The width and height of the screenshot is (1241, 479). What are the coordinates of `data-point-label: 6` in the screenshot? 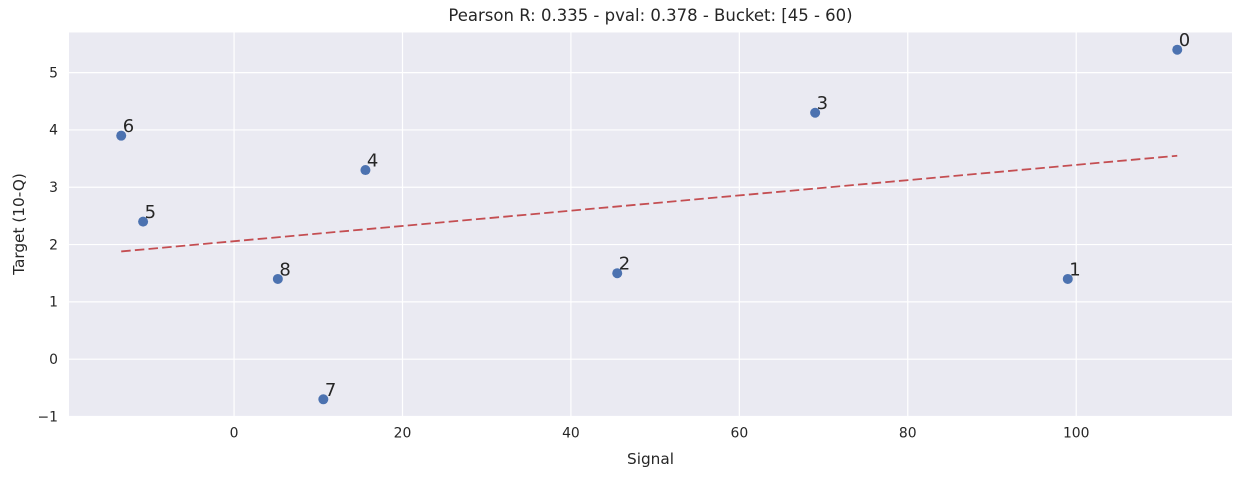 It's located at (128, 126).